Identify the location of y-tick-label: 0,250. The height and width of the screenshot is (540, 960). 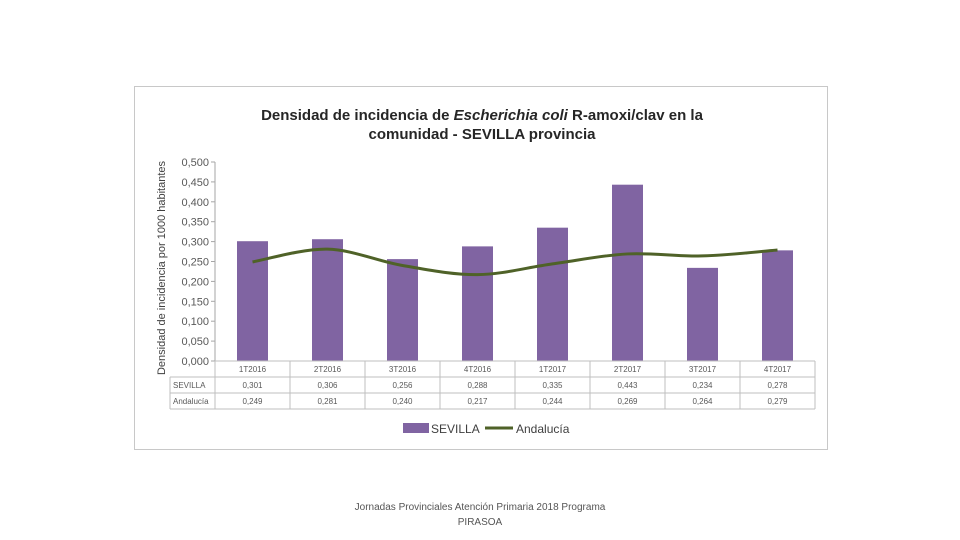
(195, 263).